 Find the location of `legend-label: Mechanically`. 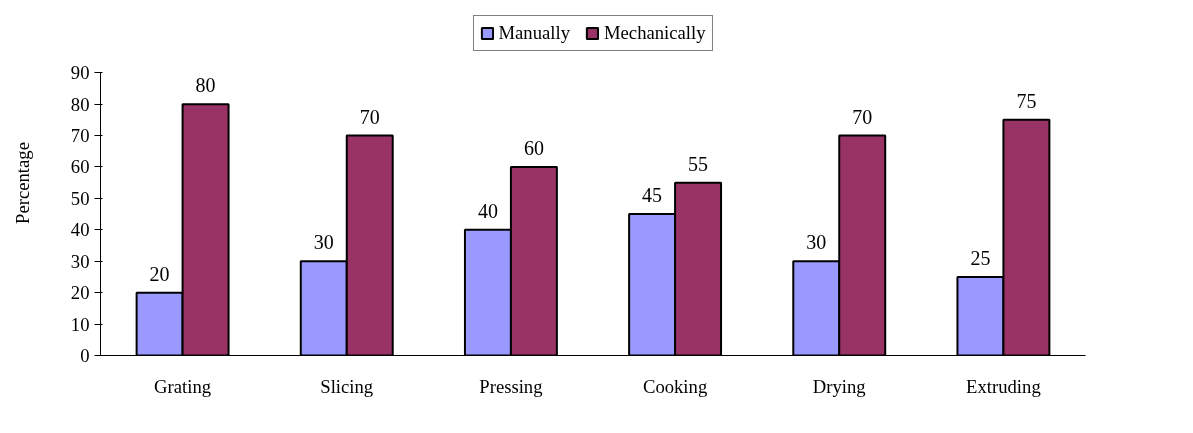

legend-label: Mechanically is located at coordinates (654, 33).